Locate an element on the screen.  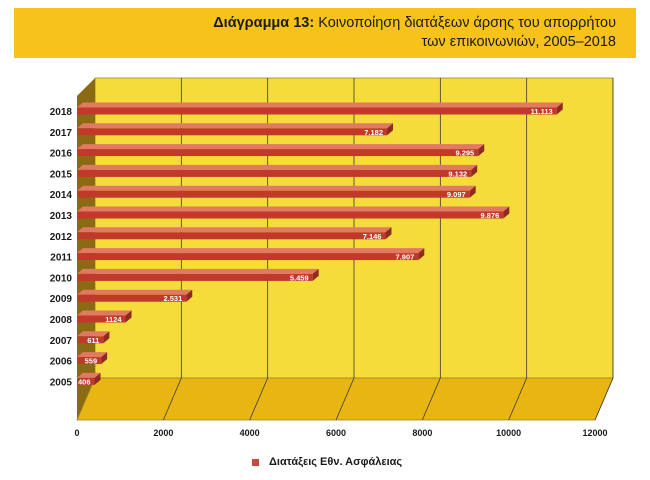
data-label: 2.531 is located at coordinates (172, 298).